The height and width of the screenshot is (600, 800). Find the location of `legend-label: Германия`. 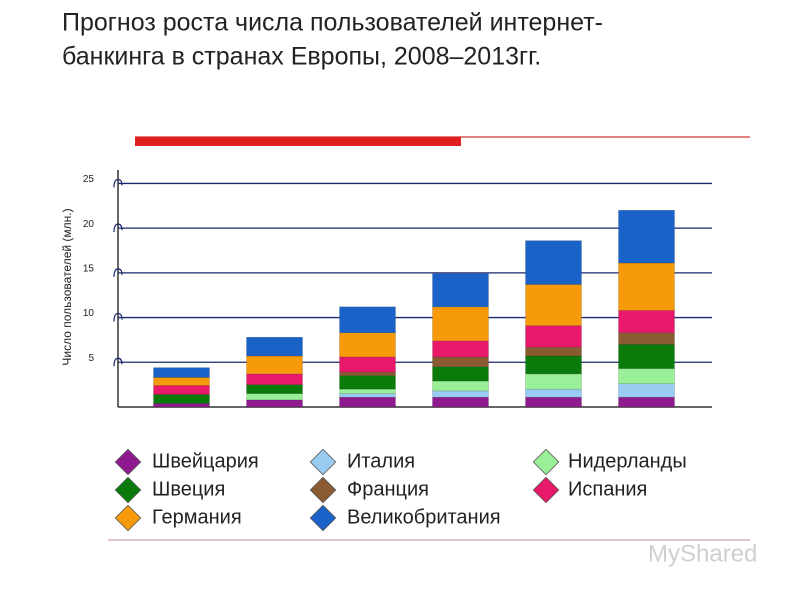

legend-label: Германия is located at coordinates (197, 517).